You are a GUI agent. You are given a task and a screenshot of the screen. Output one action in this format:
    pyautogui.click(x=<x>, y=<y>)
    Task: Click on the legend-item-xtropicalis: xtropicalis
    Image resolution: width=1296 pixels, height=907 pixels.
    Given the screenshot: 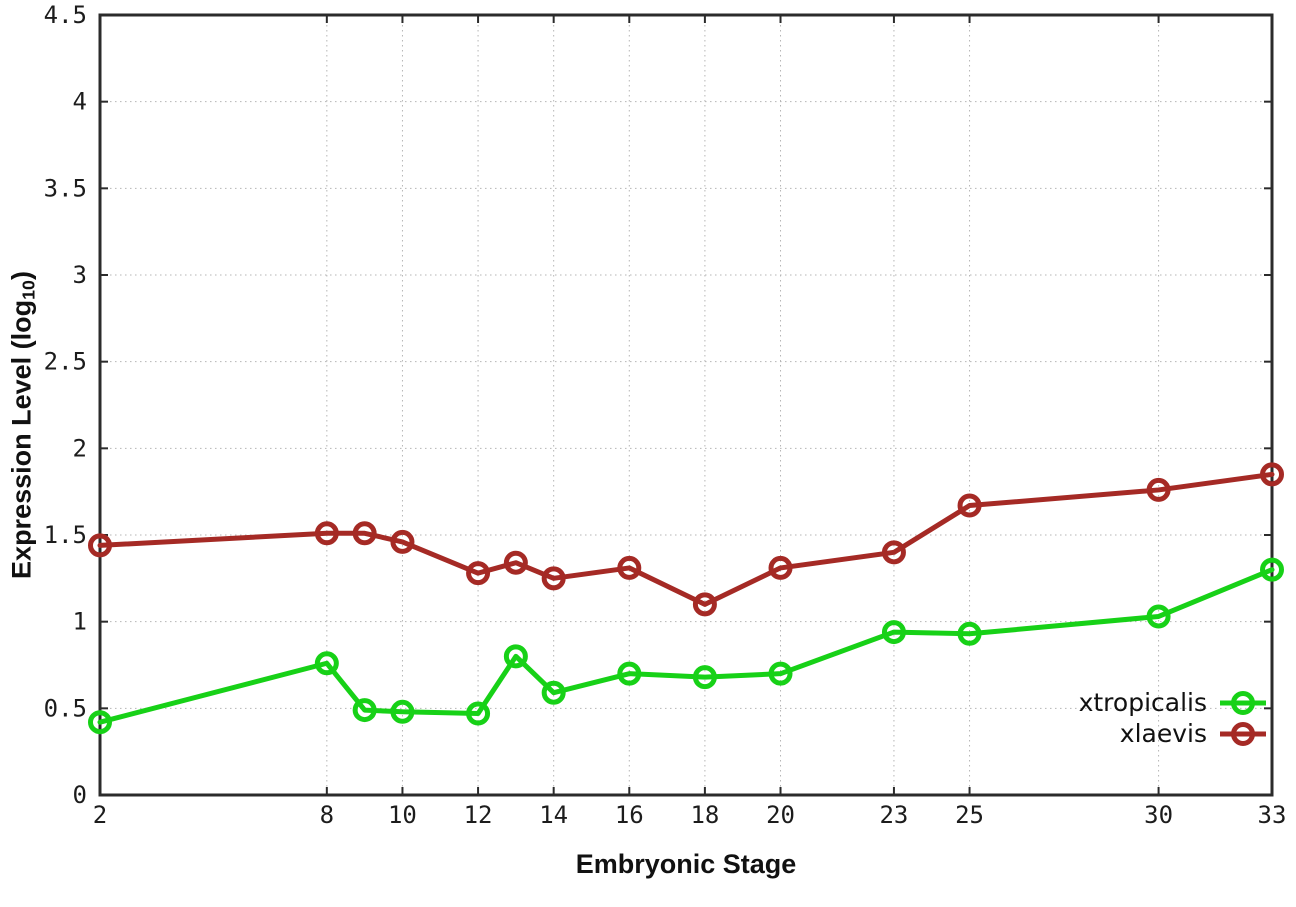 What is the action you would take?
    pyautogui.click(x=1172, y=702)
    